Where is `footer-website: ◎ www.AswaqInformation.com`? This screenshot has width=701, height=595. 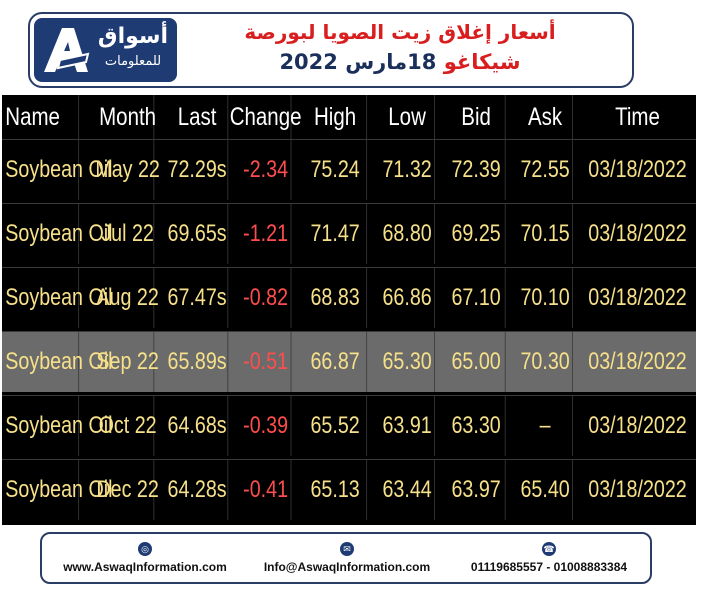
footer-website: ◎ www.AswaqInformation.com is located at coordinates (145, 558).